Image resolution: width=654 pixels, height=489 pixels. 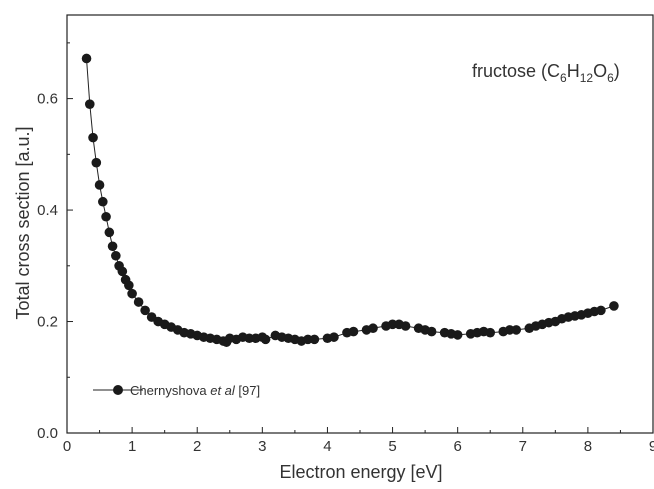 I want to click on legend-label: Chernyshova et al [97], so click(x=195, y=390).